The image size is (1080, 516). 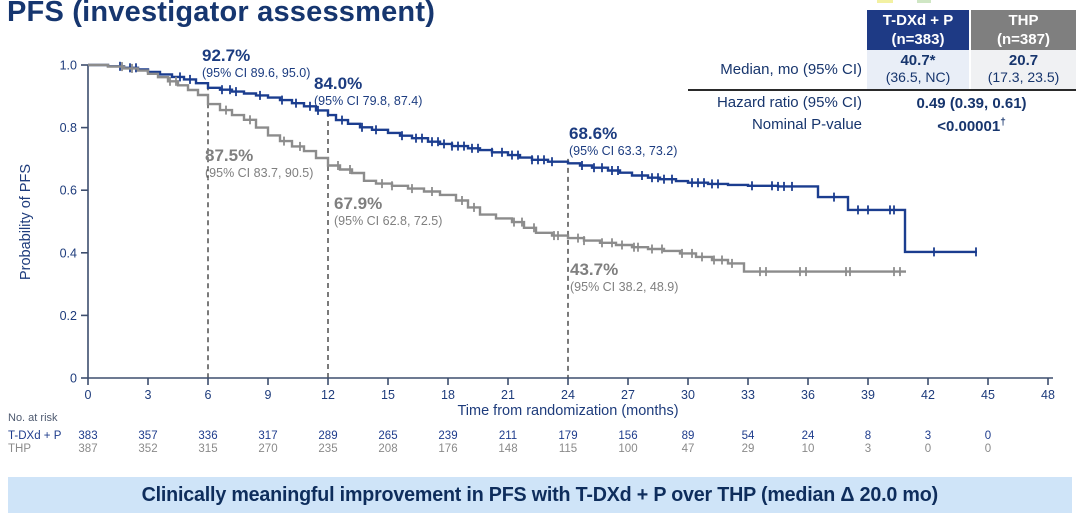 I want to click on annotation-ci: (95% CI 79.8, 87.4), so click(x=368, y=101).